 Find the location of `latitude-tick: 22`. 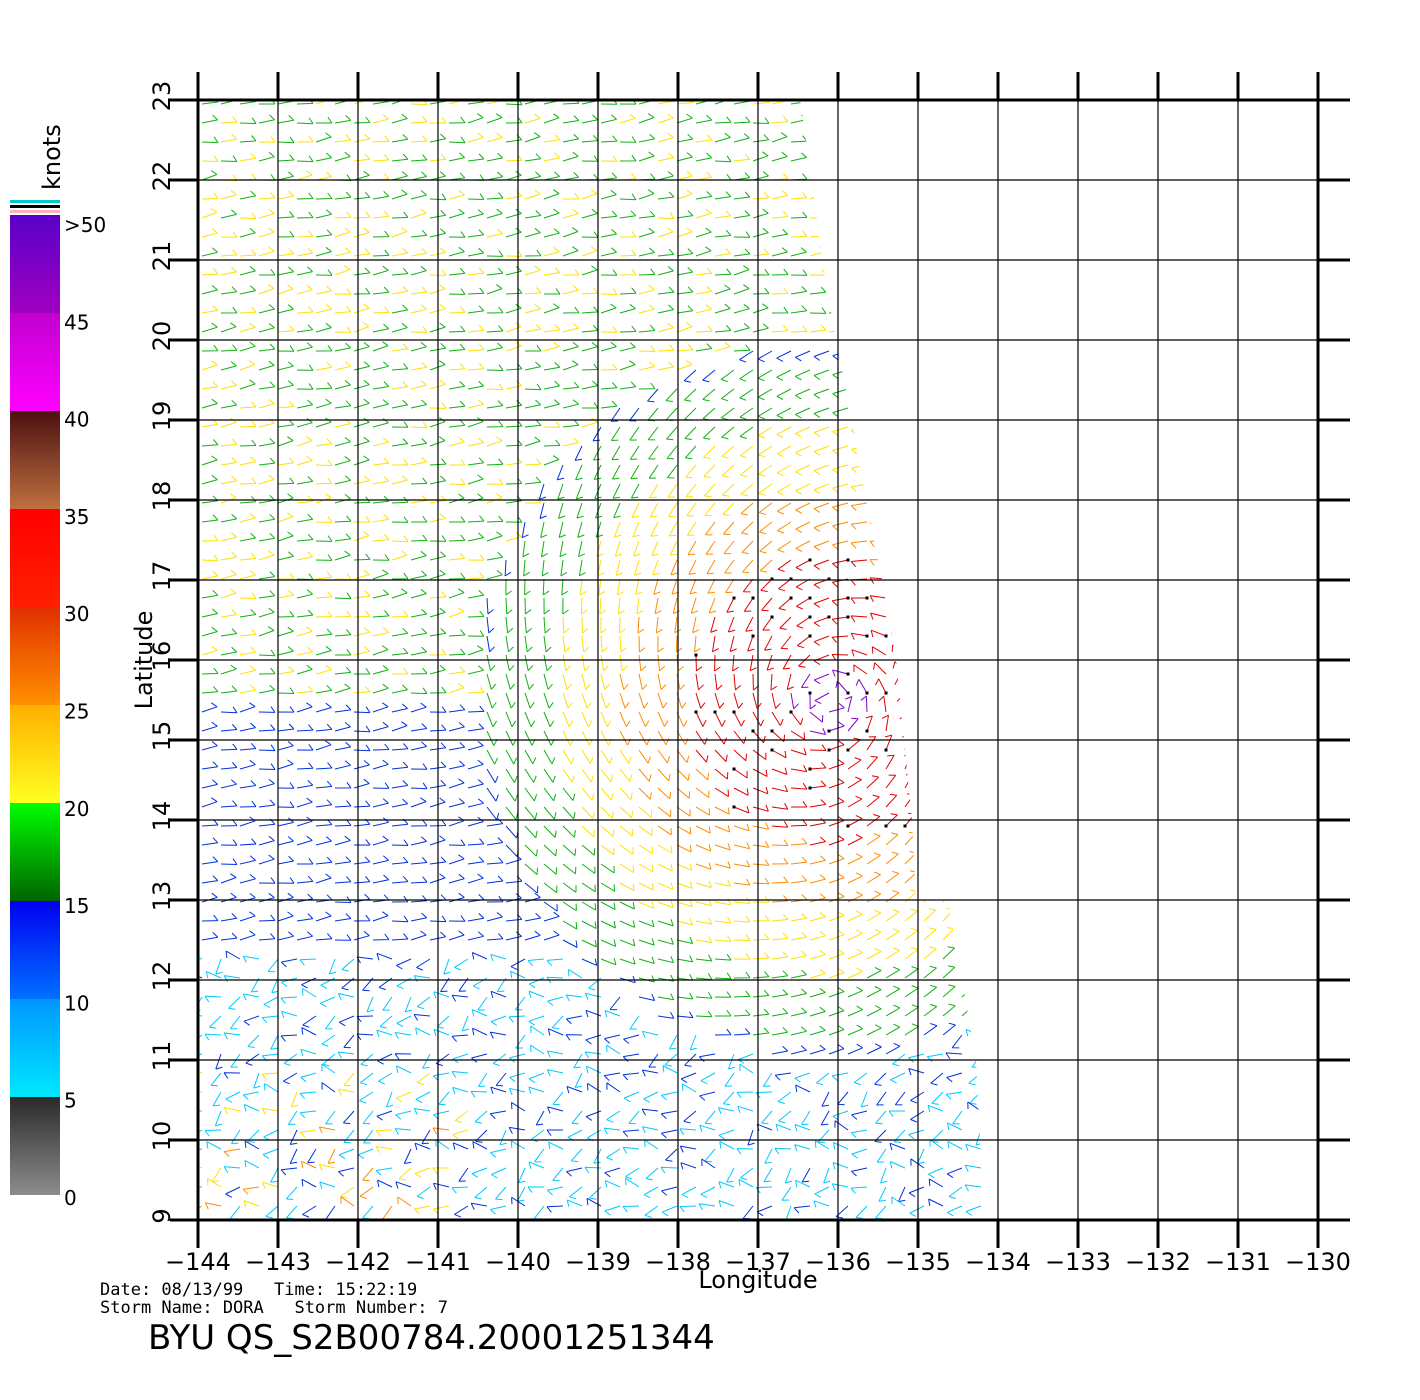

latitude-tick: 22 is located at coordinates (162, 176).